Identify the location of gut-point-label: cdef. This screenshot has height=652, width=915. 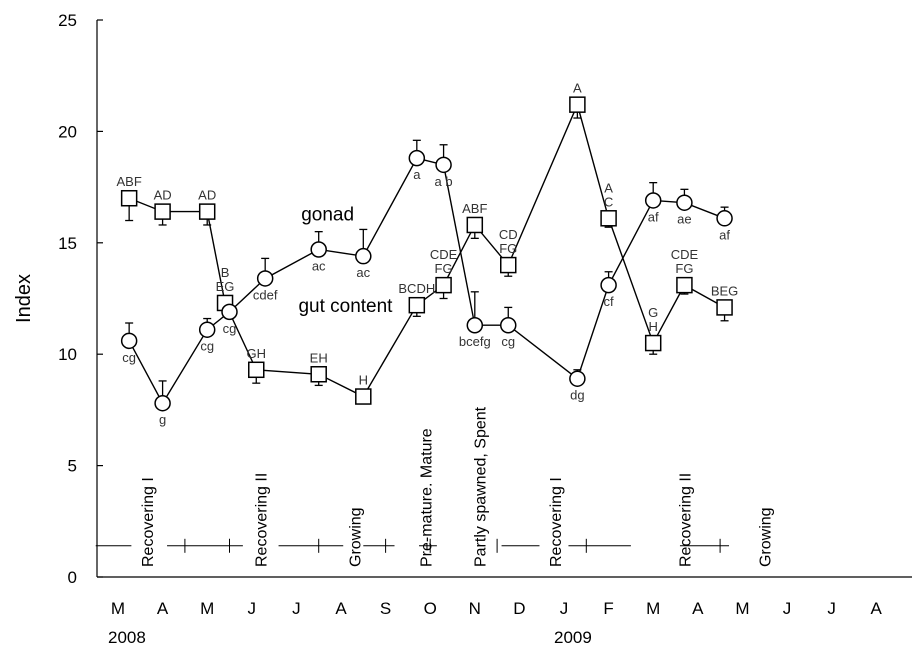
(265, 294).